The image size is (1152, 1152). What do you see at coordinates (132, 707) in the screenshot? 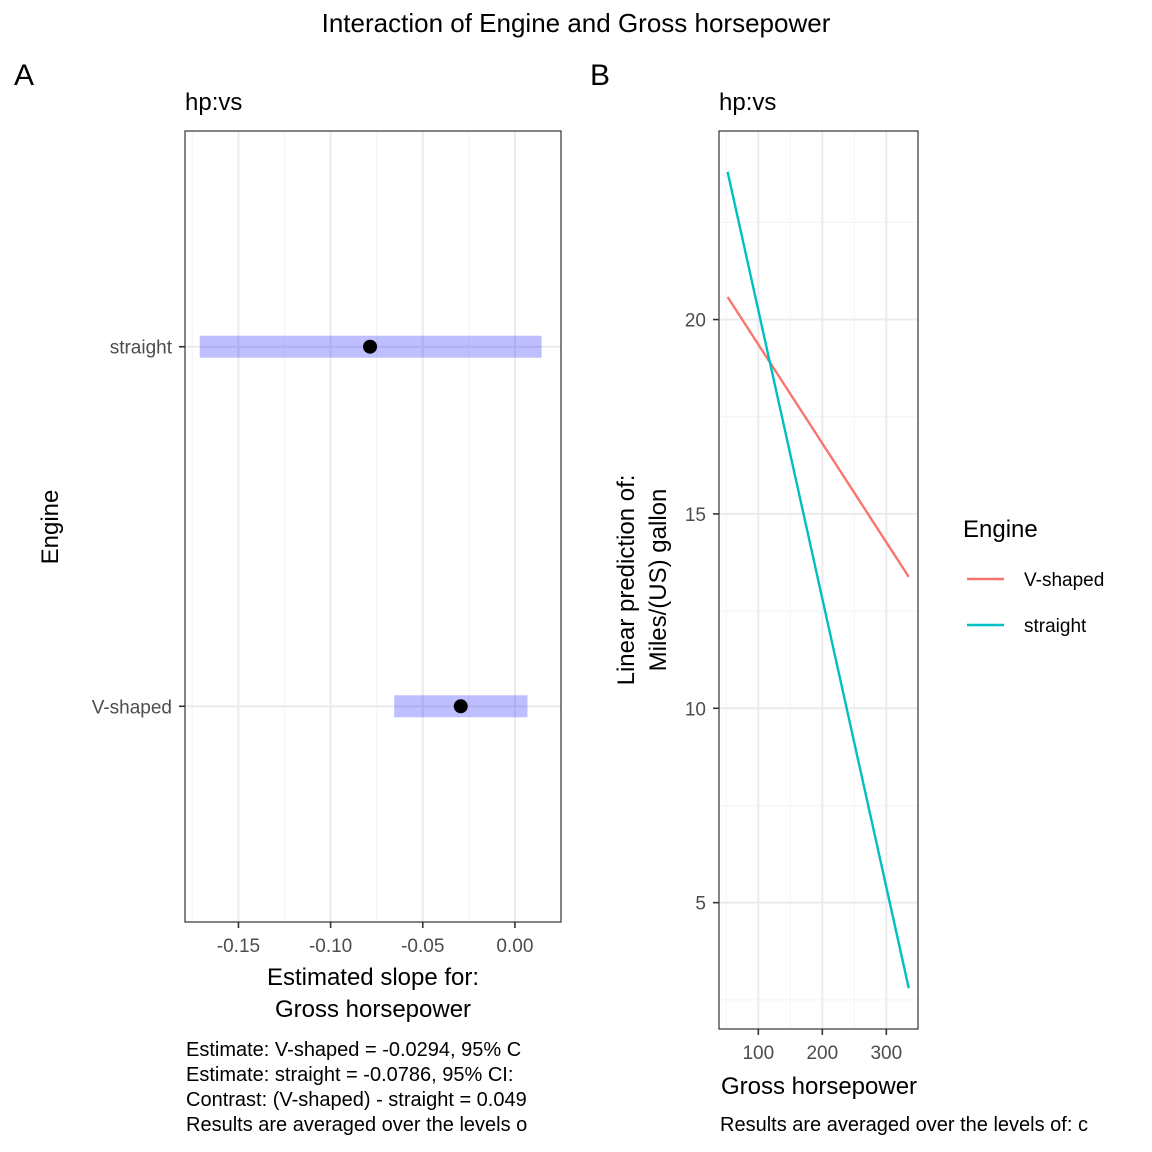
I see `panel-a-y-tick-label: V-shaped` at bounding box center [132, 707].